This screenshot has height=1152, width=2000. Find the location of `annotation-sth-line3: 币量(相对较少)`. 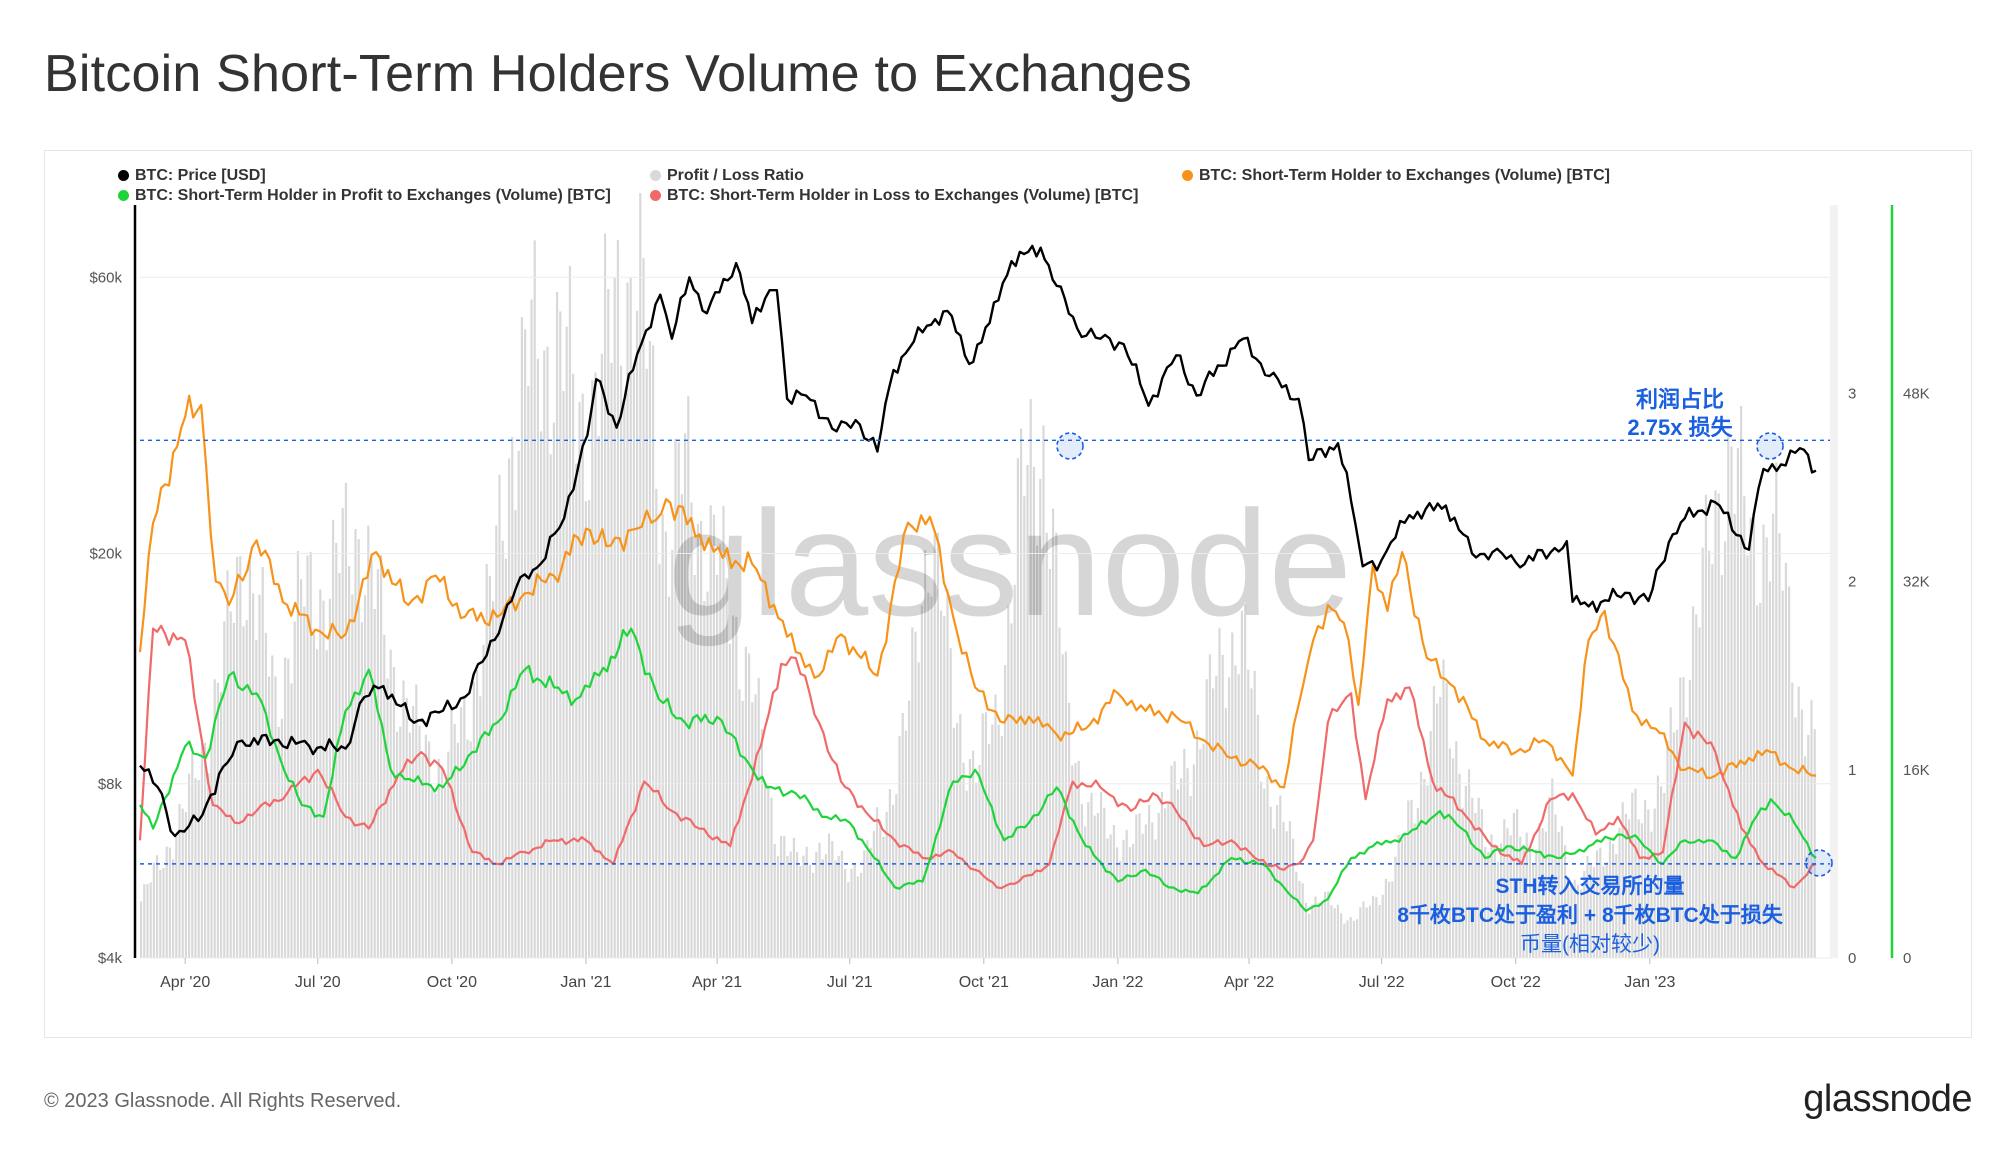

annotation-sth-line3: 币量(相对较少) is located at coordinates (1590, 944).